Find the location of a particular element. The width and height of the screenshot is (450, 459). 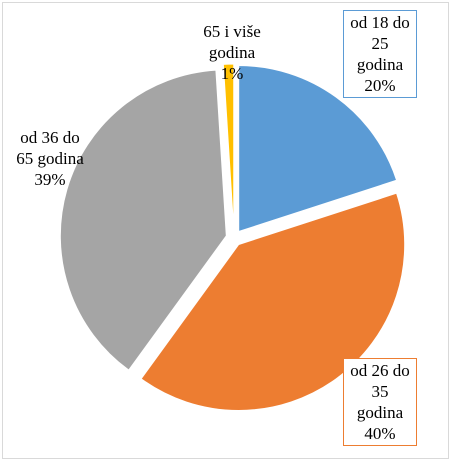

category-label: od 26 do 35 godina is located at coordinates (380, 391).